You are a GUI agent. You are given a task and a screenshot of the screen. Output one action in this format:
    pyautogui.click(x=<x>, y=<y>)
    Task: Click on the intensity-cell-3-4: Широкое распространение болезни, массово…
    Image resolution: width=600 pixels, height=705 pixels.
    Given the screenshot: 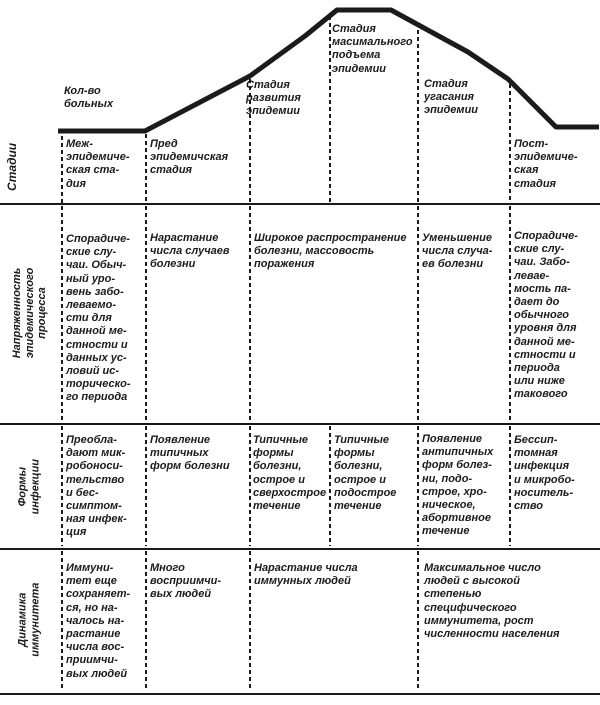 What is the action you would take?
    pyautogui.click(x=330, y=251)
    